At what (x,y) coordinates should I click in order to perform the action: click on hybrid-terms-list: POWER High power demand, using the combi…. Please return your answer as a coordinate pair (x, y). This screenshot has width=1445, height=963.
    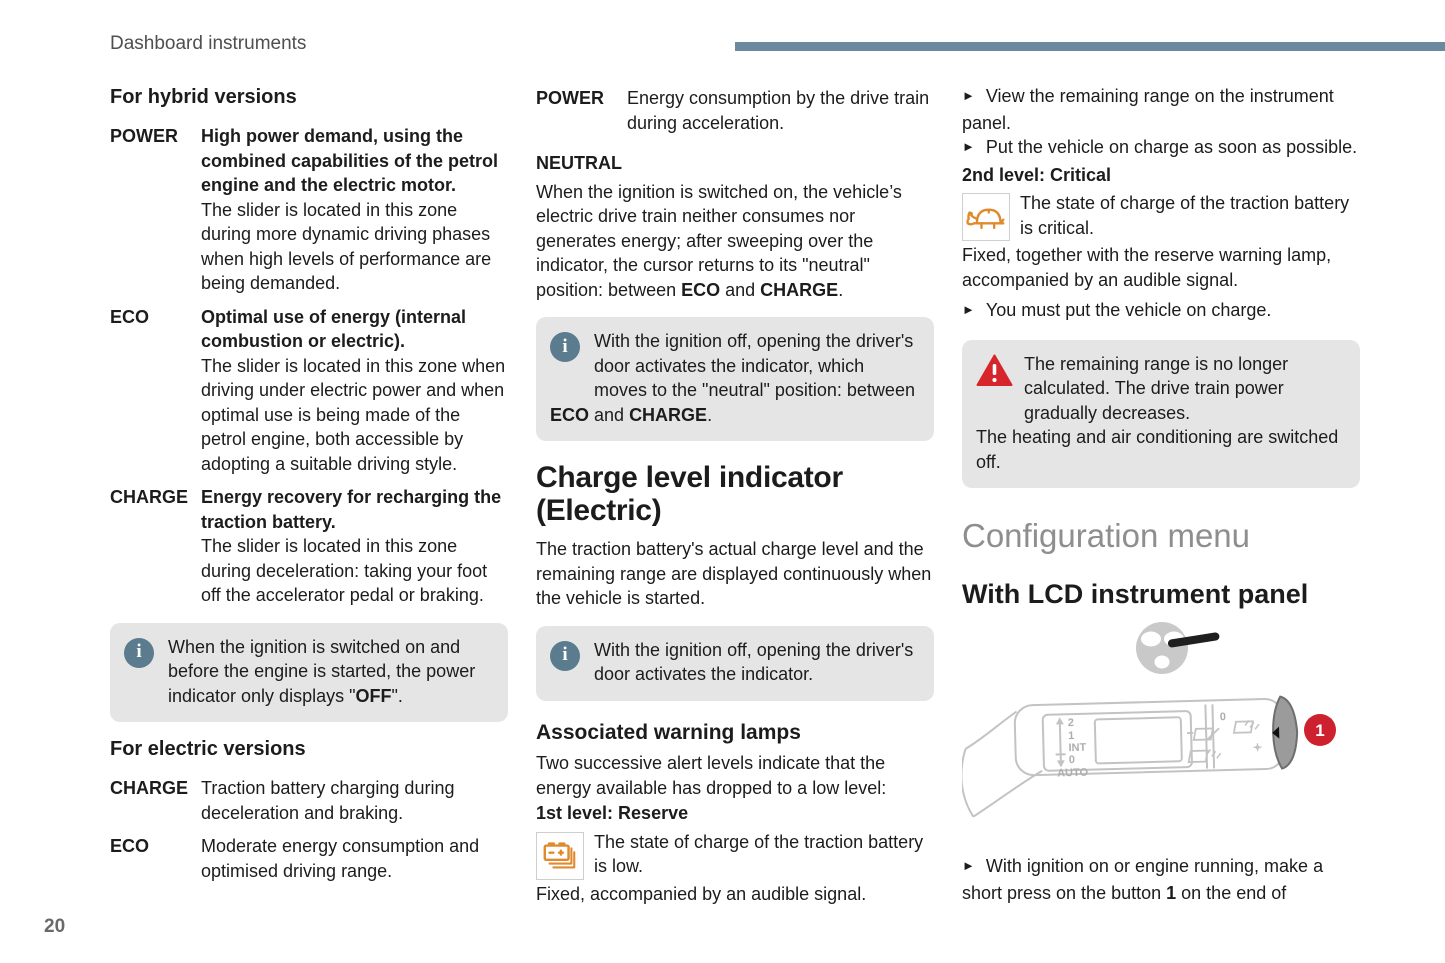
    Looking at the image, I should click on (309, 366).